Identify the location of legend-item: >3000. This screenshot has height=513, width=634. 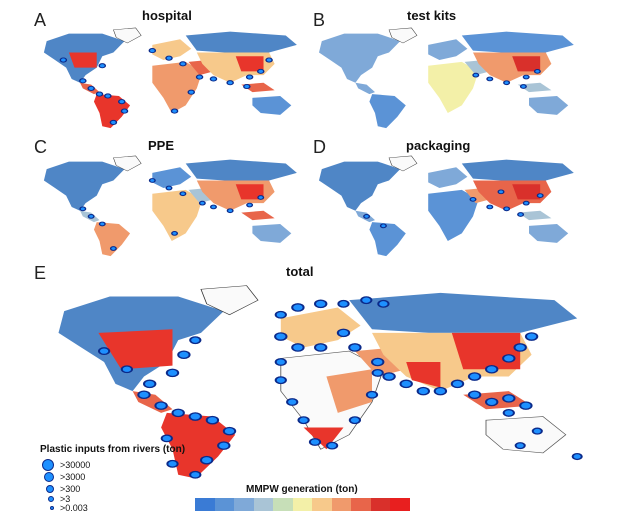
(64, 477).